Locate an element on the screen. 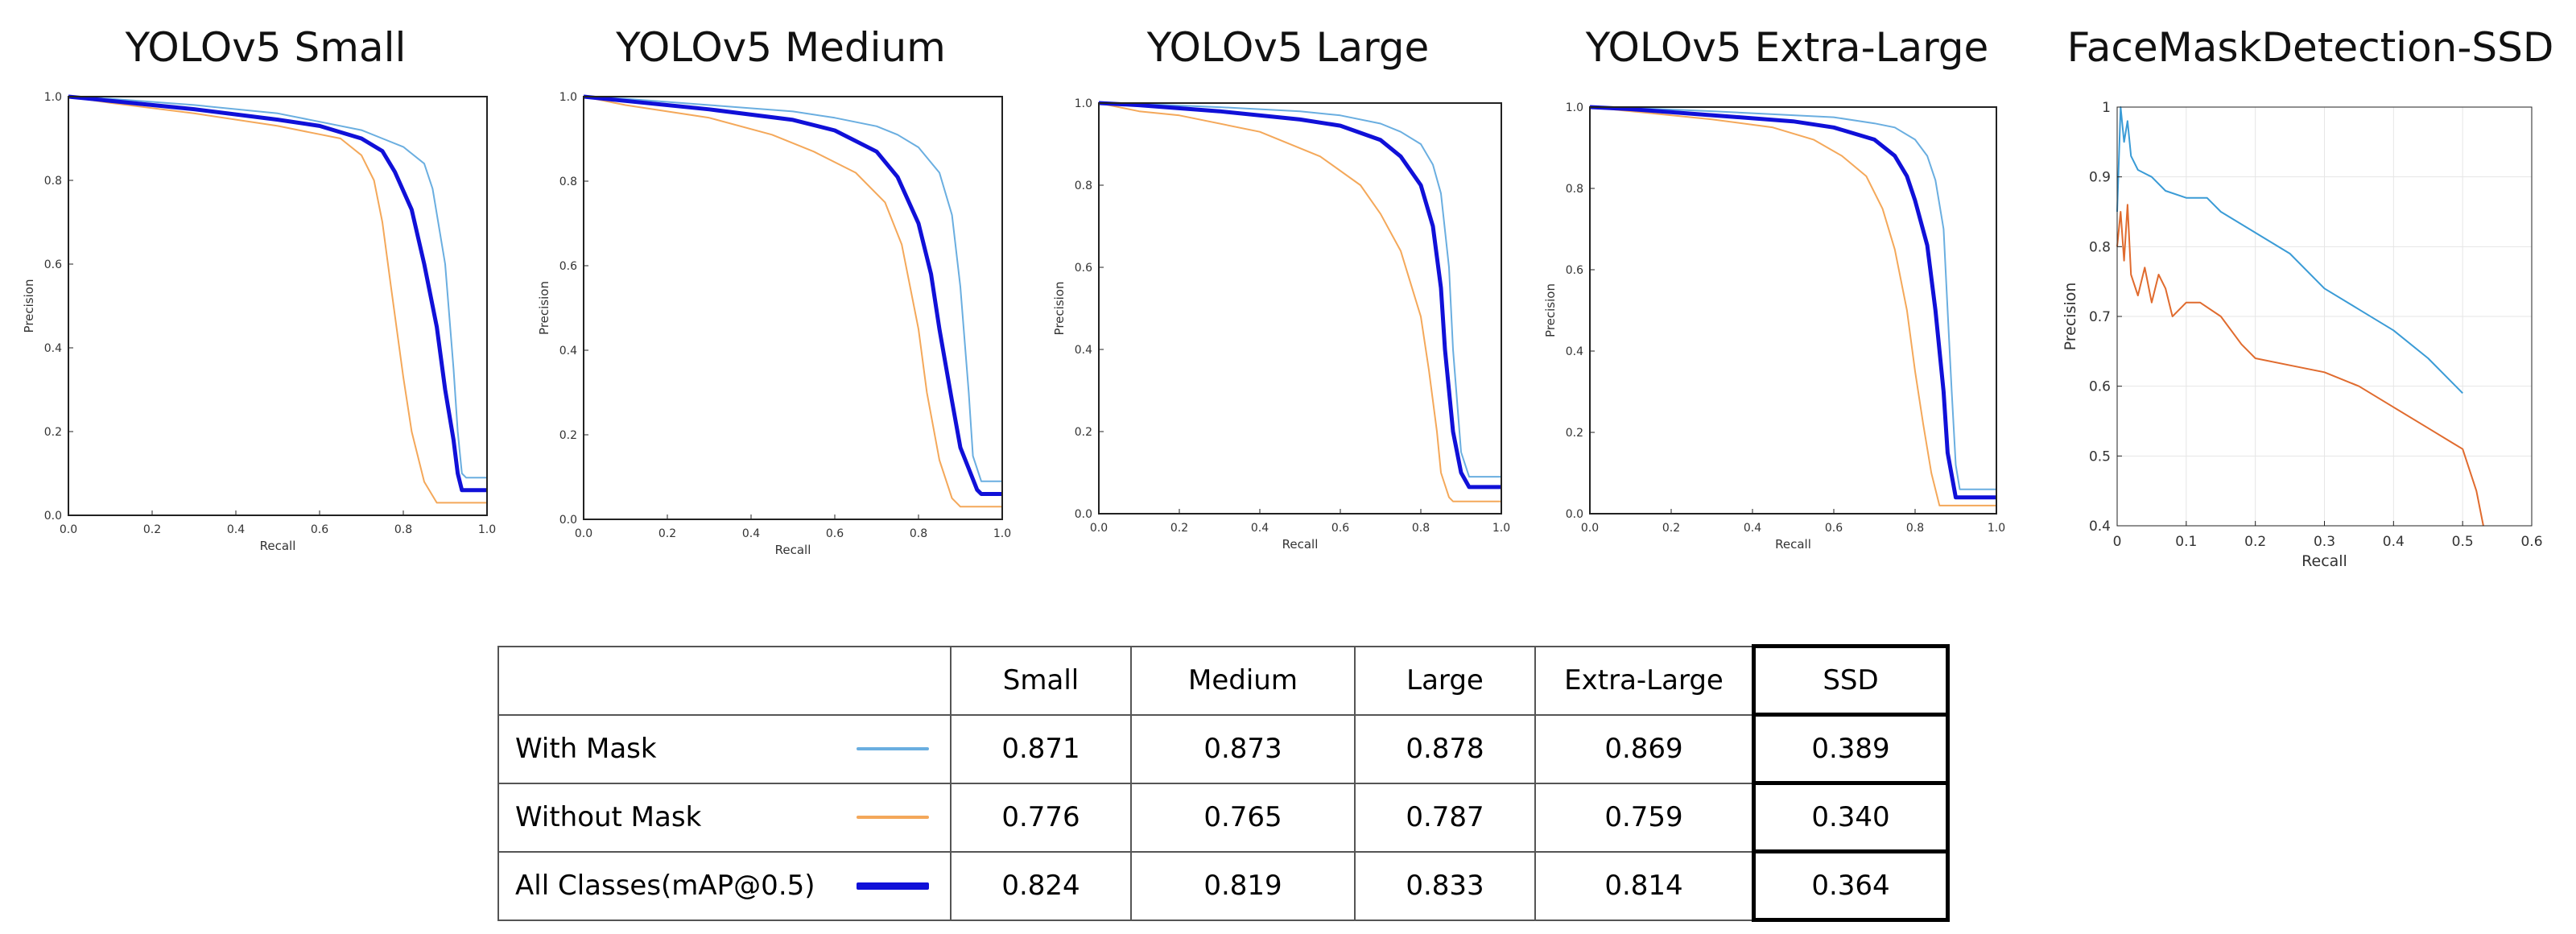 Image resolution: width=2576 pixels, height=934 pixels. table-cell: 0.364 is located at coordinates (1851, 886).